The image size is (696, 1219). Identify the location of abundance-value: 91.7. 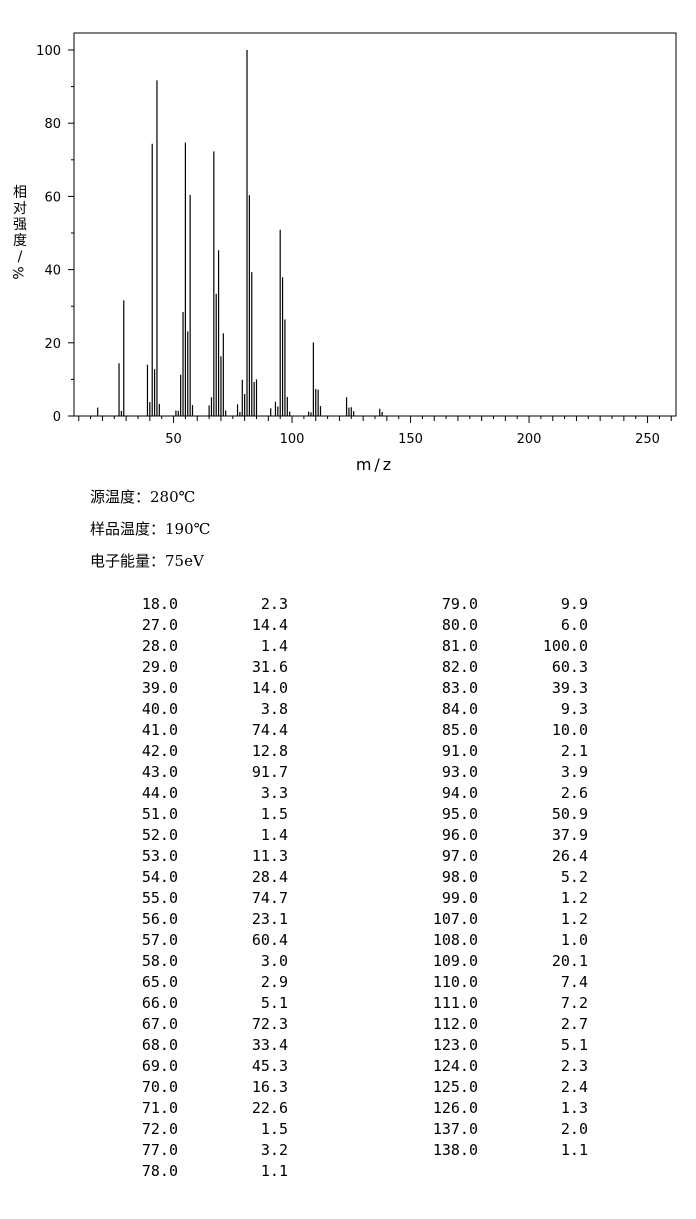
(269, 772).